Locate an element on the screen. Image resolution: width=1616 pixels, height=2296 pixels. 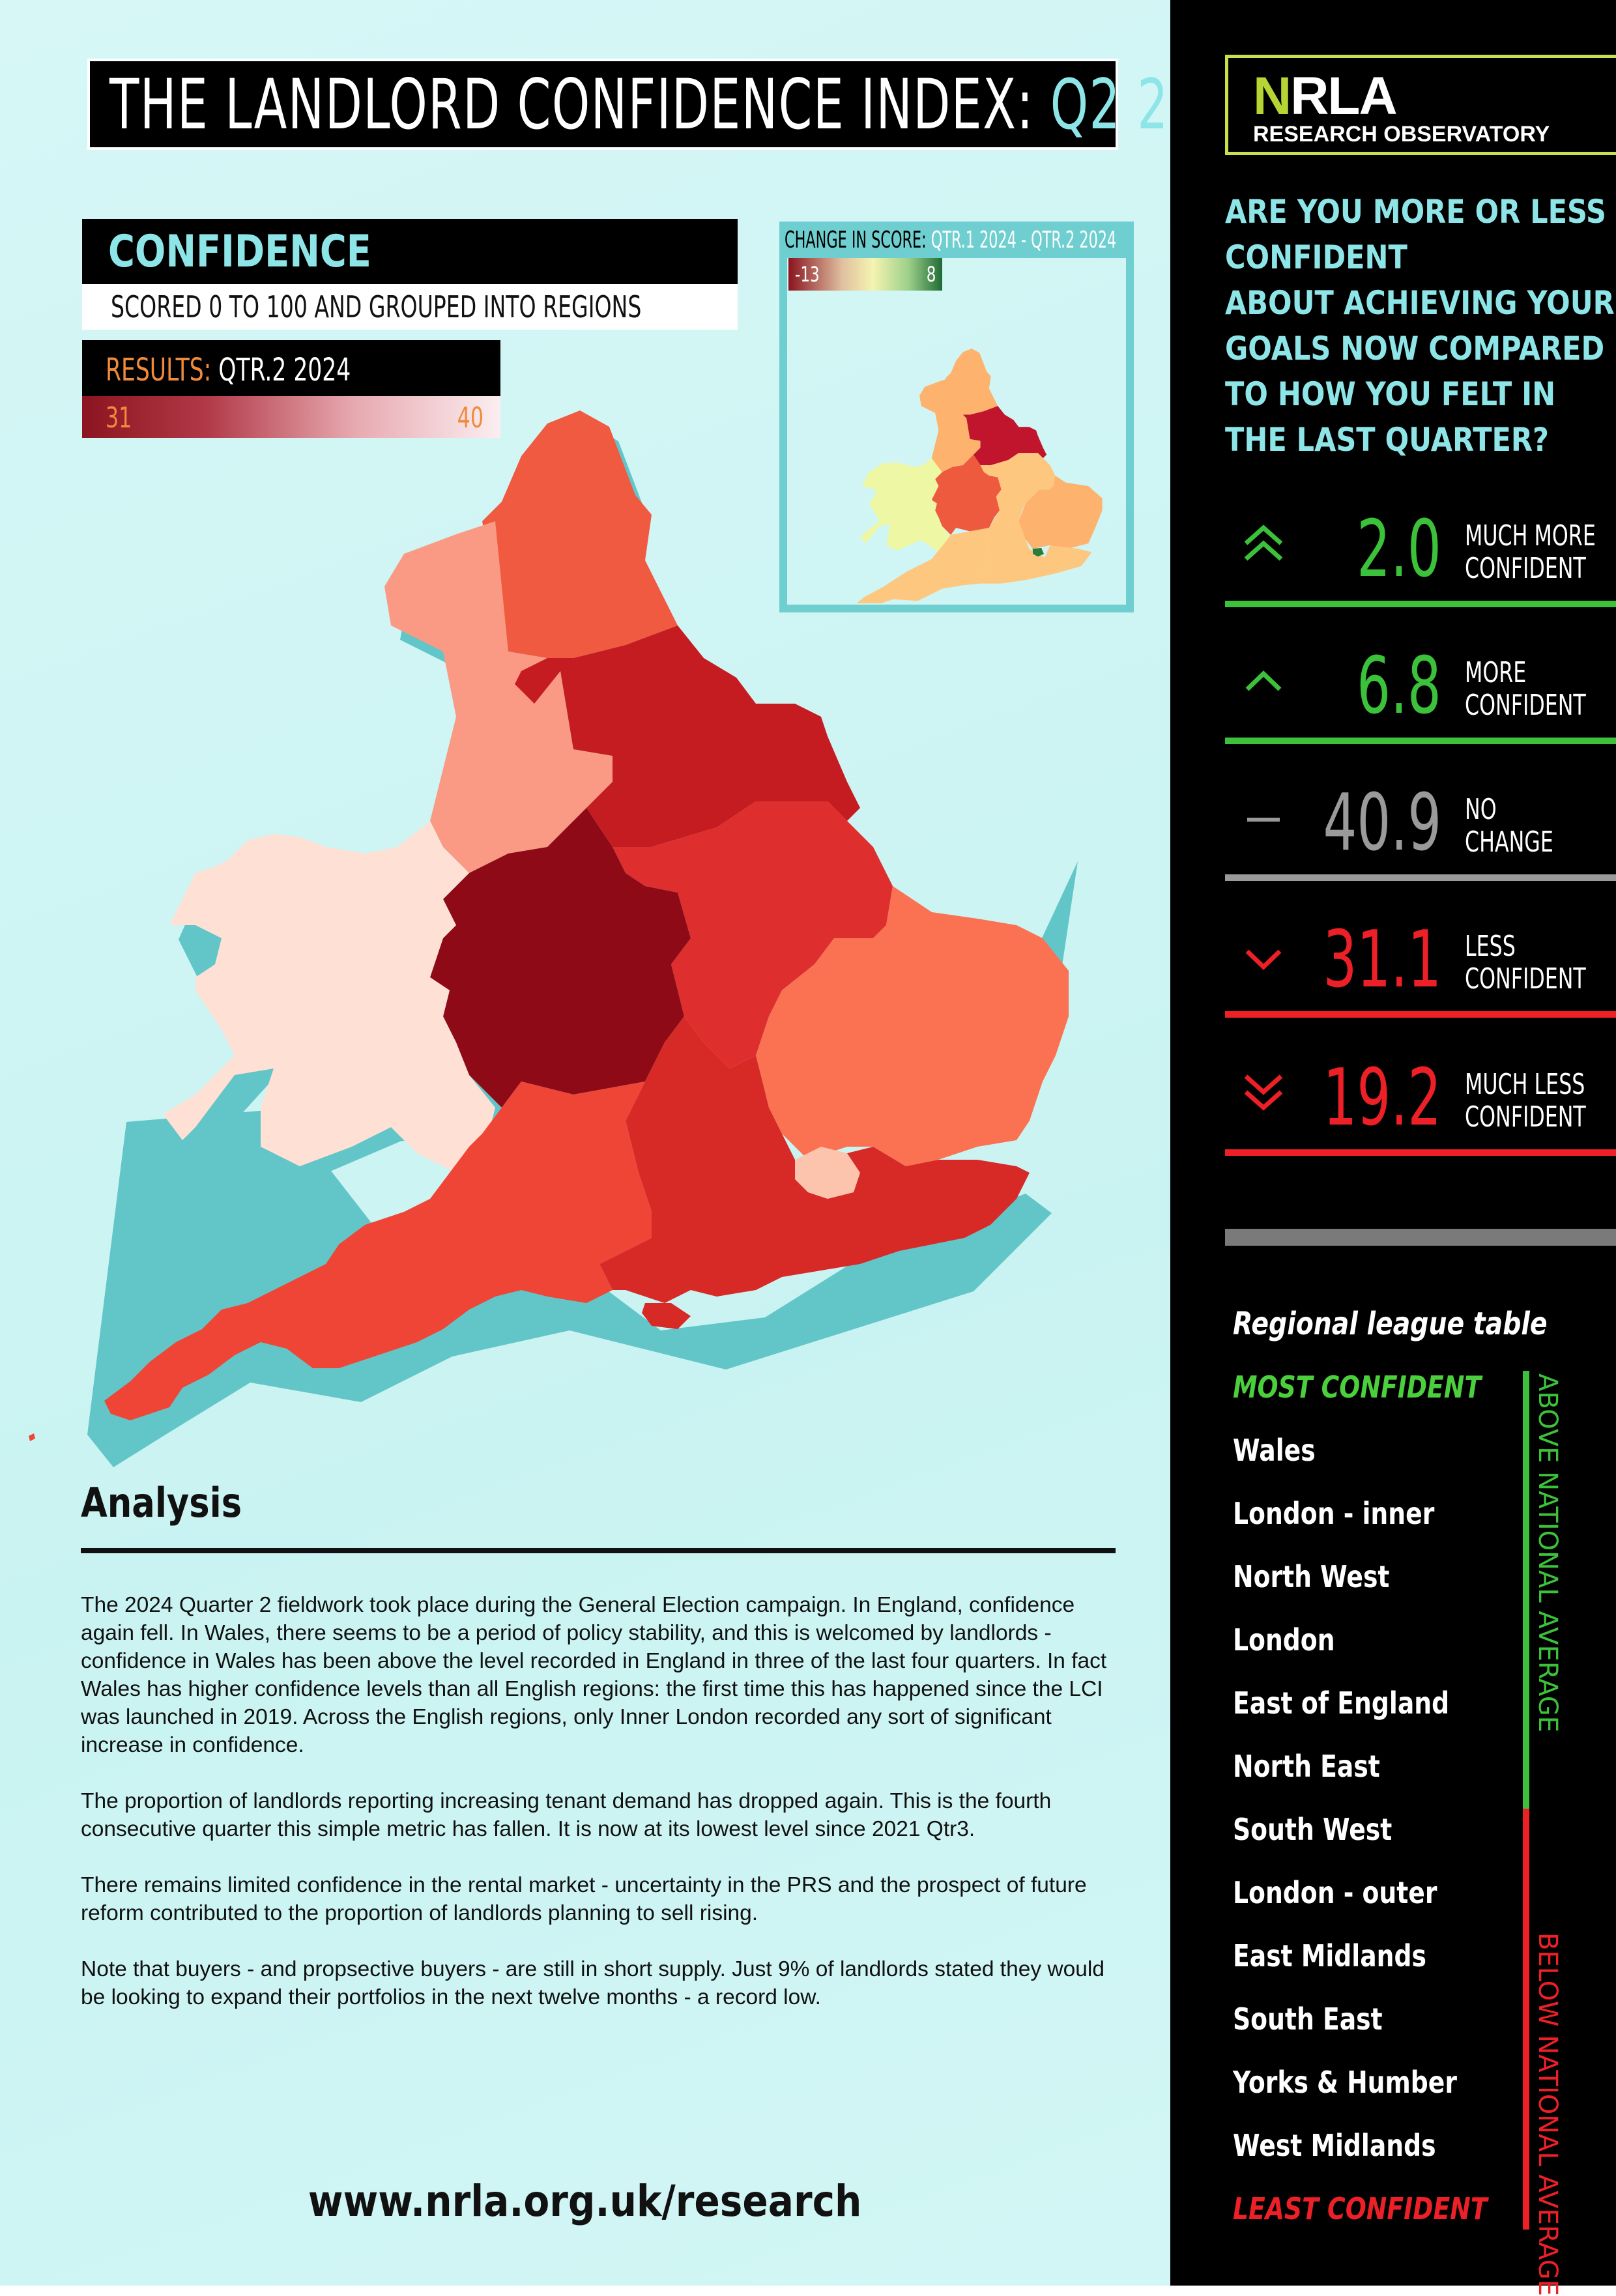
stat-much-more-confident: 2.0 MUCH MORE CONFIDENT is located at coordinates (1420, 548).